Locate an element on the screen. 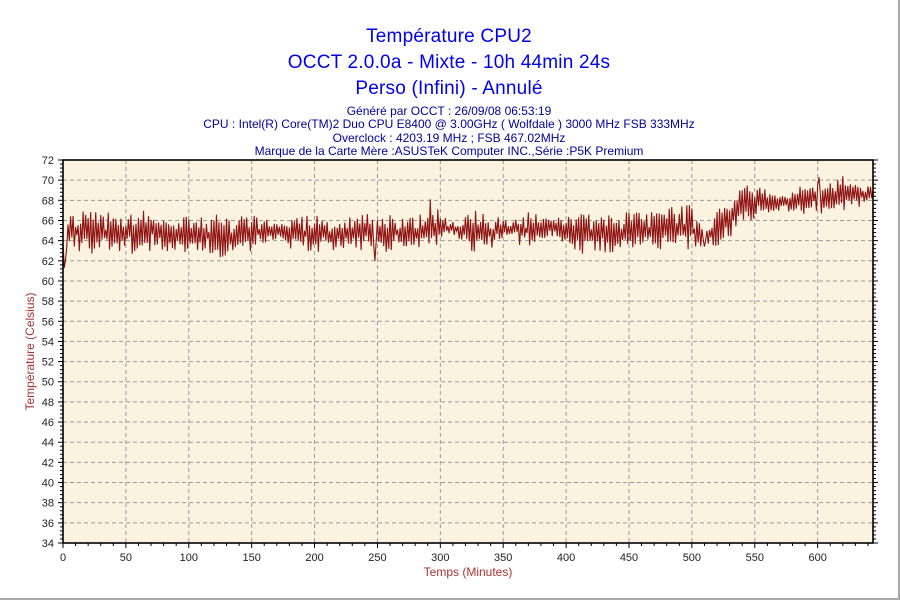 The height and width of the screenshot is (600, 900). info-generated: Généré par OCCT : 26/09/08 06:53:19 is located at coordinates (449, 111).